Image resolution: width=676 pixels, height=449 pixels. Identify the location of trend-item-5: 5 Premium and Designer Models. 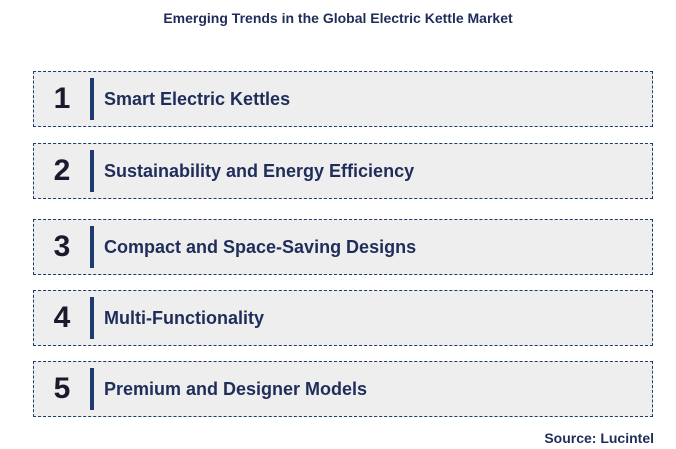
(343, 389).